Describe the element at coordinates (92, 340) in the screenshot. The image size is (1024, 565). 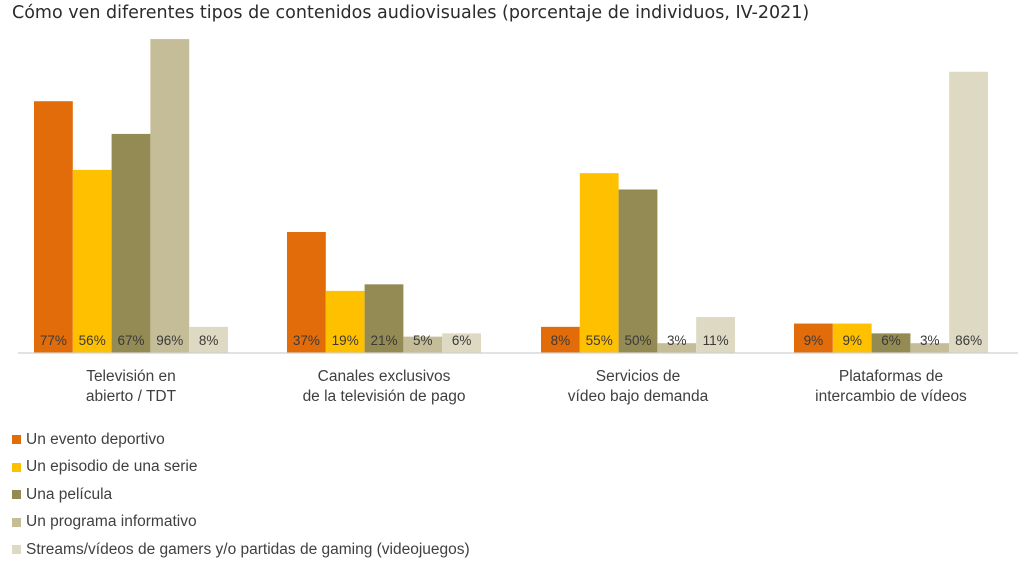
I see `data-label: 56%` at that location.